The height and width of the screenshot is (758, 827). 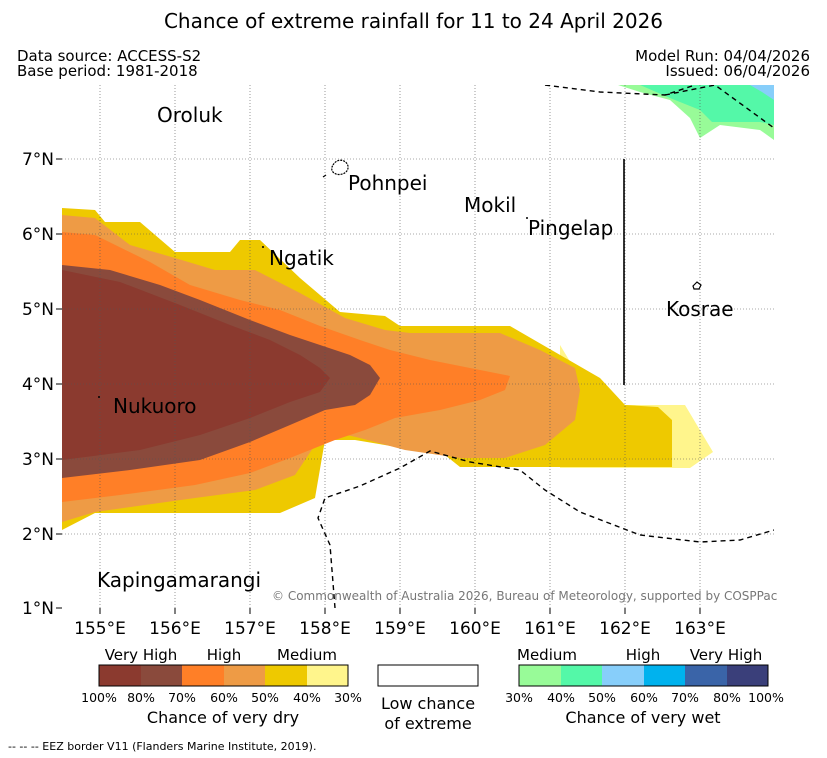 What do you see at coordinates (642, 717) in the screenshot?
I see `wet-legend-title: Chance of very wet` at bounding box center [642, 717].